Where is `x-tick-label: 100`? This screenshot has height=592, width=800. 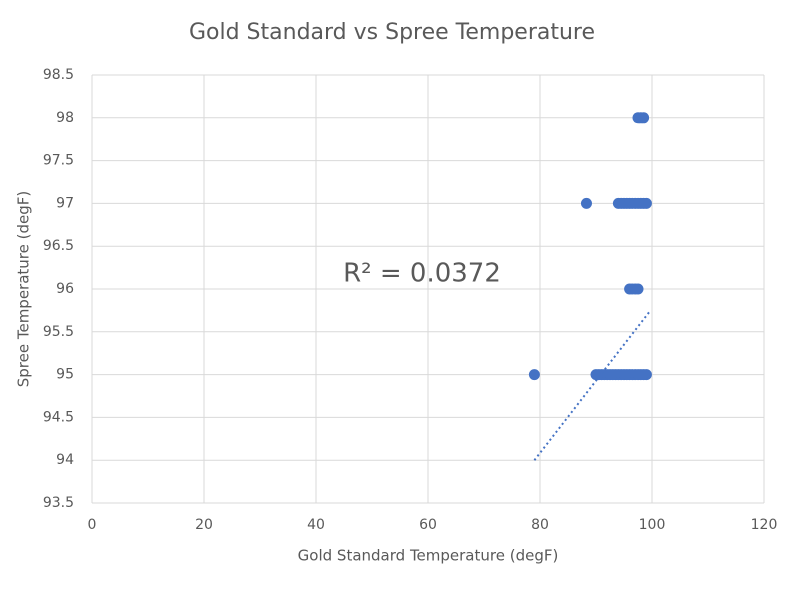 x-tick-label: 100 is located at coordinates (652, 525).